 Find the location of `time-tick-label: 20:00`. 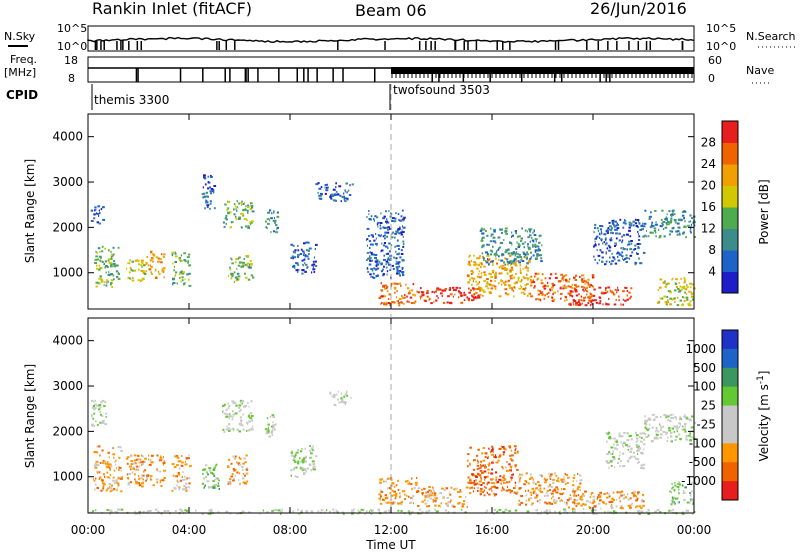

time-tick-label: 20:00 is located at coordinates (593, 530).